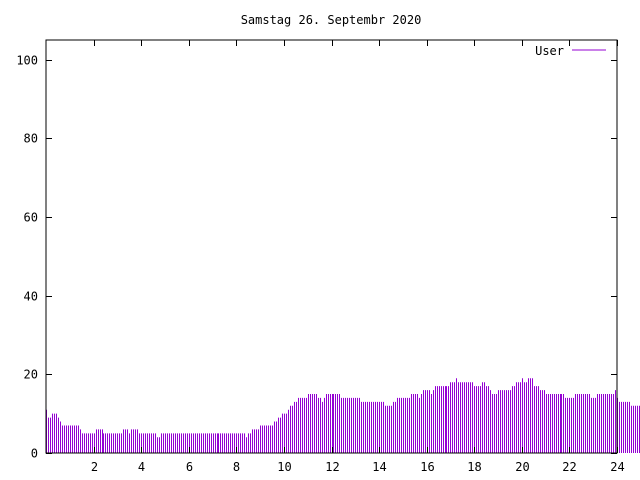 The width and height of the screenshot is (640, 480). What do you see at coordinates (569, 467) in the screenshot?
I see `x-tick-label: 22` at bounding box center [569, 467].